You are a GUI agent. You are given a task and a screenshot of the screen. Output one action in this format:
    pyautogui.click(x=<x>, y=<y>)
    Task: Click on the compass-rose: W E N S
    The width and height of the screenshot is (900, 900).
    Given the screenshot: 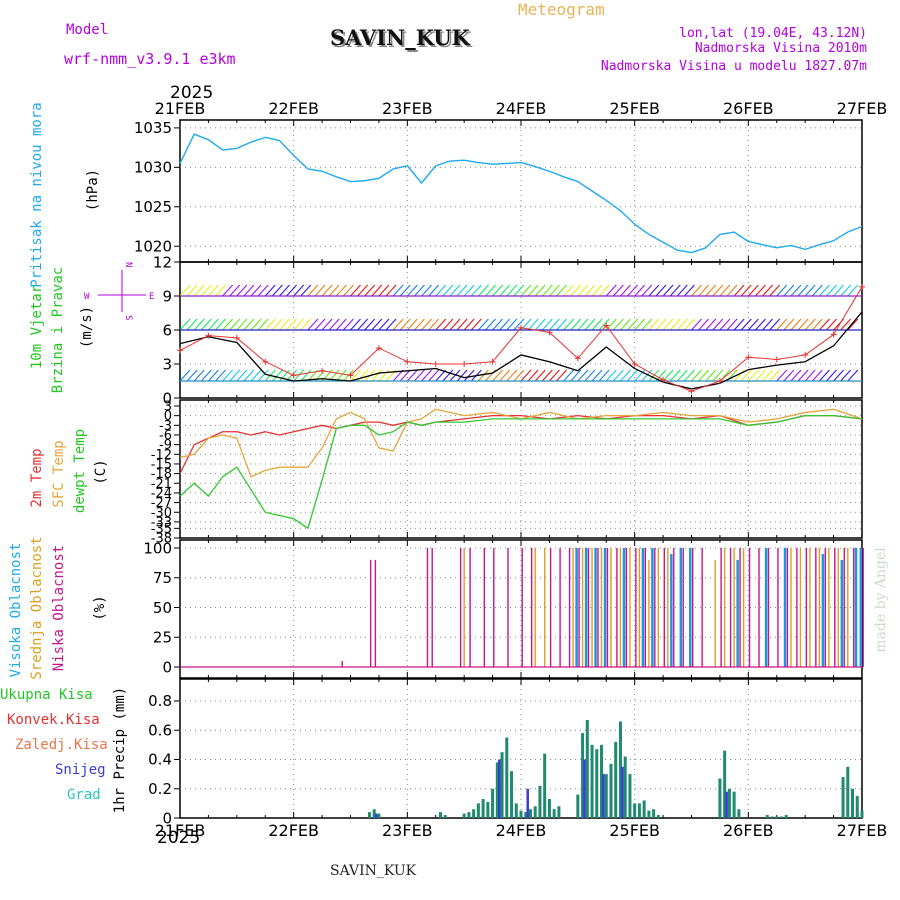 What is the action you would take?
    pyautogui.click(x=119, y=291)
    